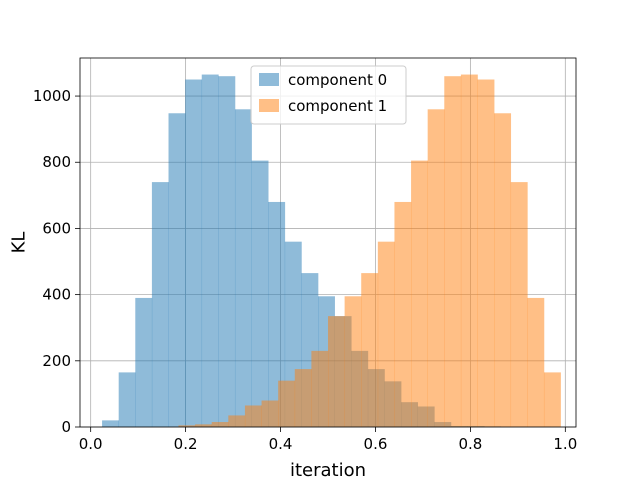  What do you see at coordinates (337, 80) in the screenshot?
I see `legend-label-component-0: component 0` at bounding box center [337, 80].